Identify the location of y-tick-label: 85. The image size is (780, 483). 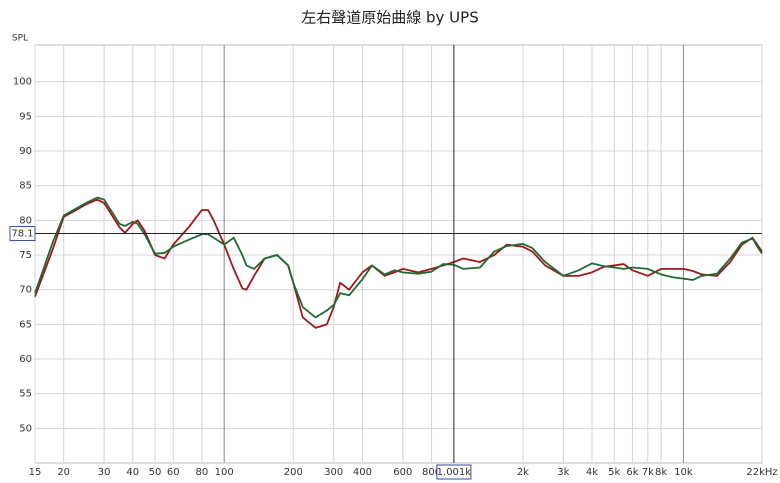
(25, 186).